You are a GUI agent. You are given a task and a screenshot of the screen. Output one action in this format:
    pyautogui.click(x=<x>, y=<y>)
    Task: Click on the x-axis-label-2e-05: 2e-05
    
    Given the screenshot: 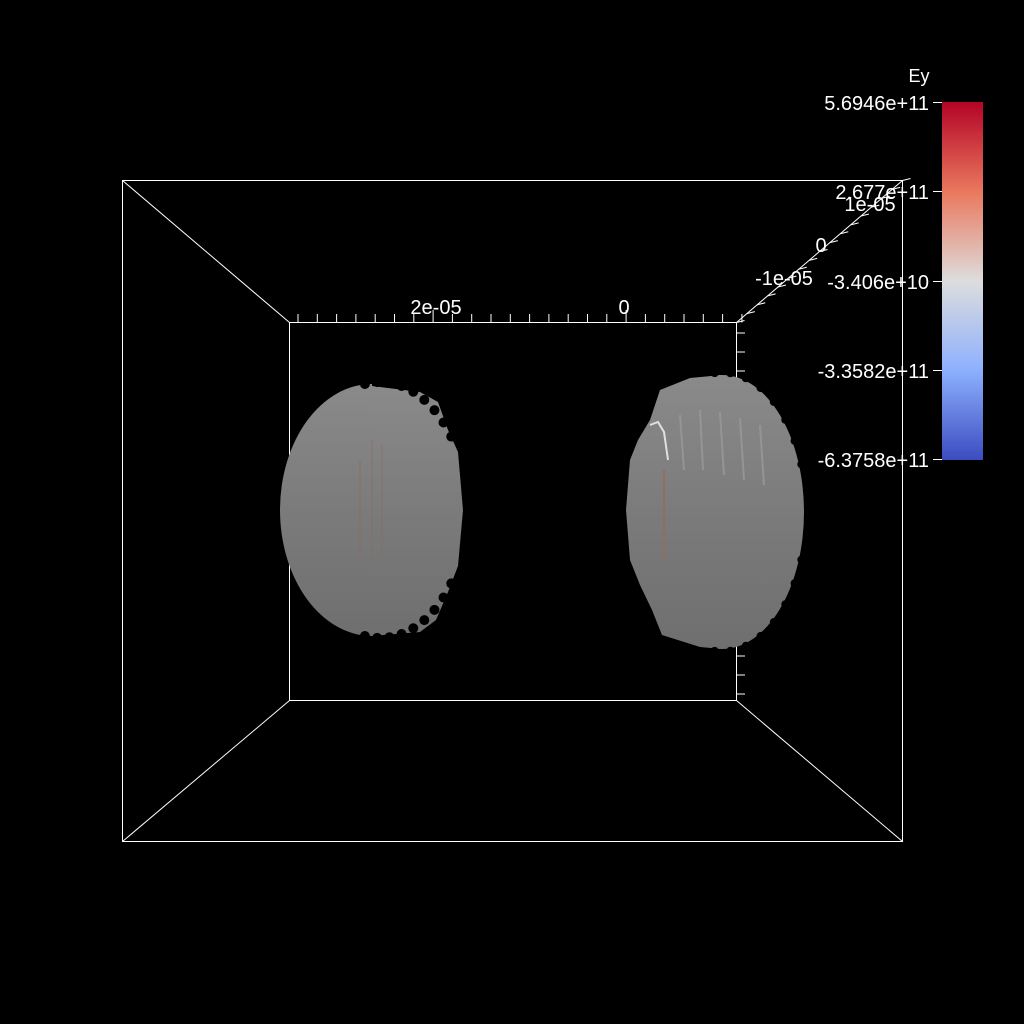 What is the action you would take?
    pyautogui.click(x=435, y=308)
    